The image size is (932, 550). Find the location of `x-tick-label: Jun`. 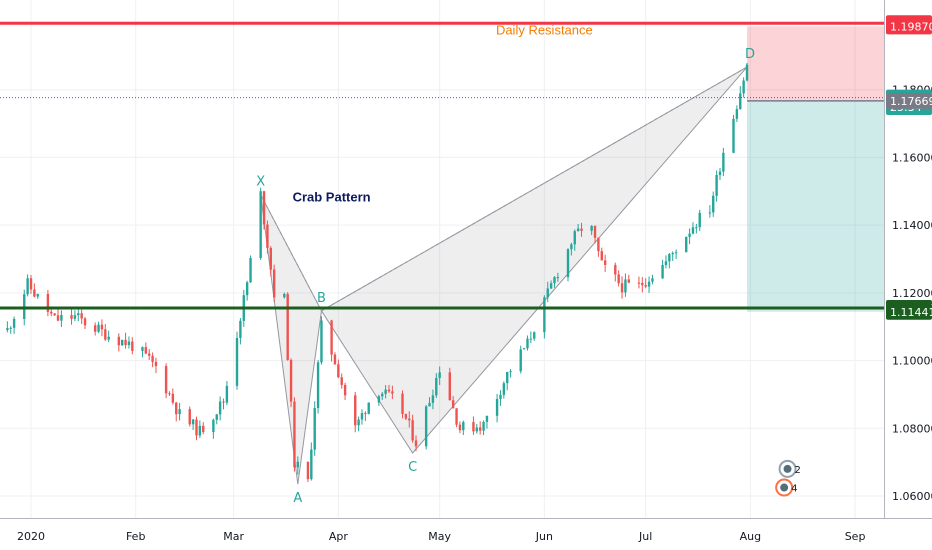

x-tick-label: Jun is located at coordinates (544, 536).